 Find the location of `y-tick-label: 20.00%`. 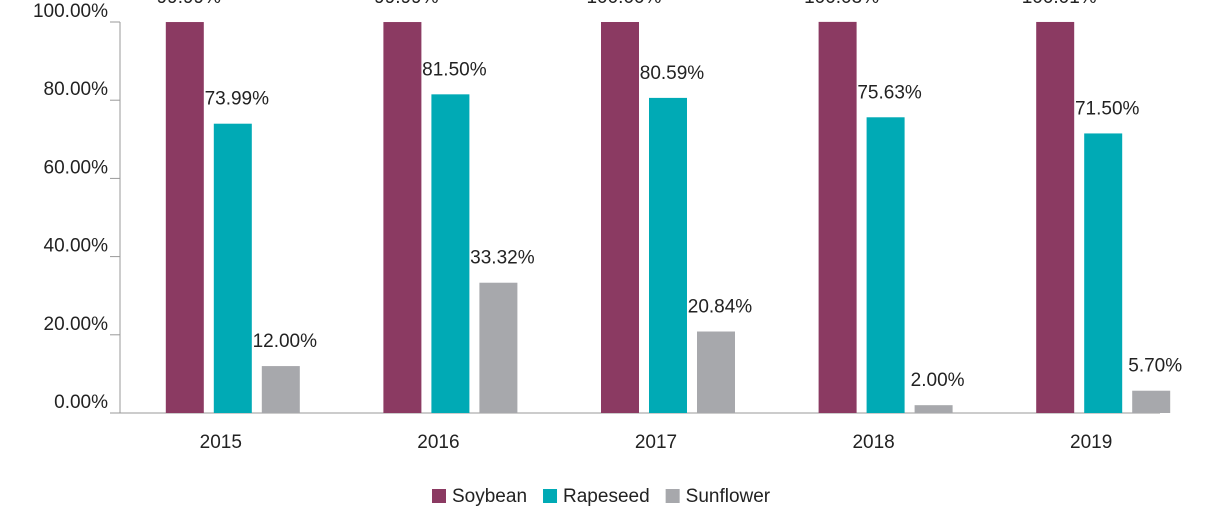

y-tick-label: 20.00% is located at coordinates (76, 324).